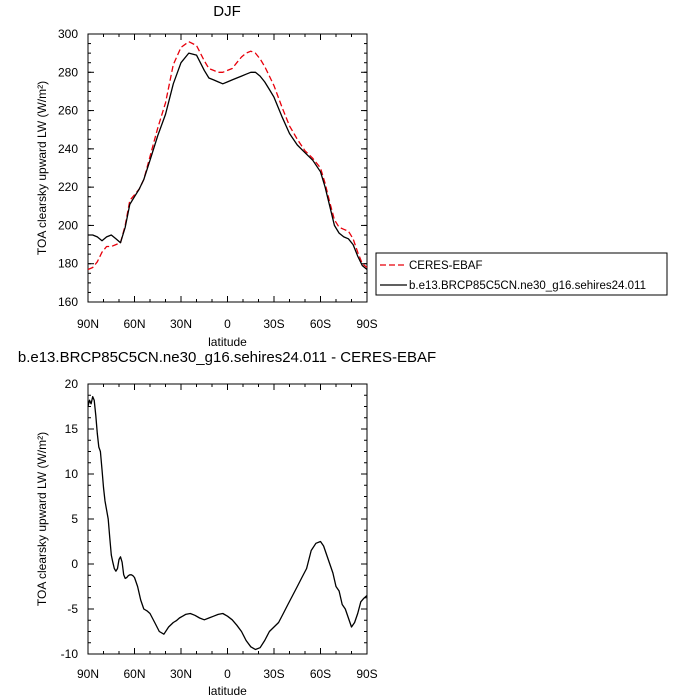  Describe the element at coordinates (68, 187) in the screenshot. I see `y-tick-label: 220` at that location.